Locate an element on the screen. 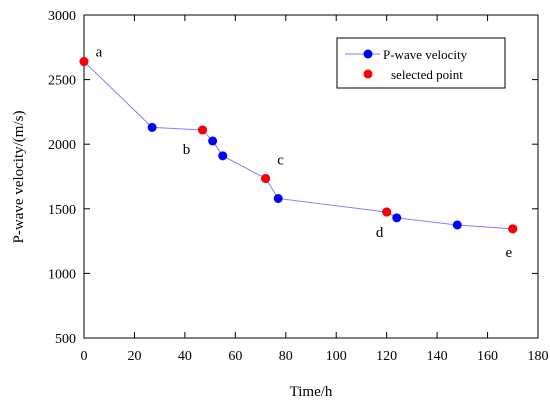 The height and width of the screenshot is (404, 550). x-tick-label: 120 is located at coordinates (386, 356).